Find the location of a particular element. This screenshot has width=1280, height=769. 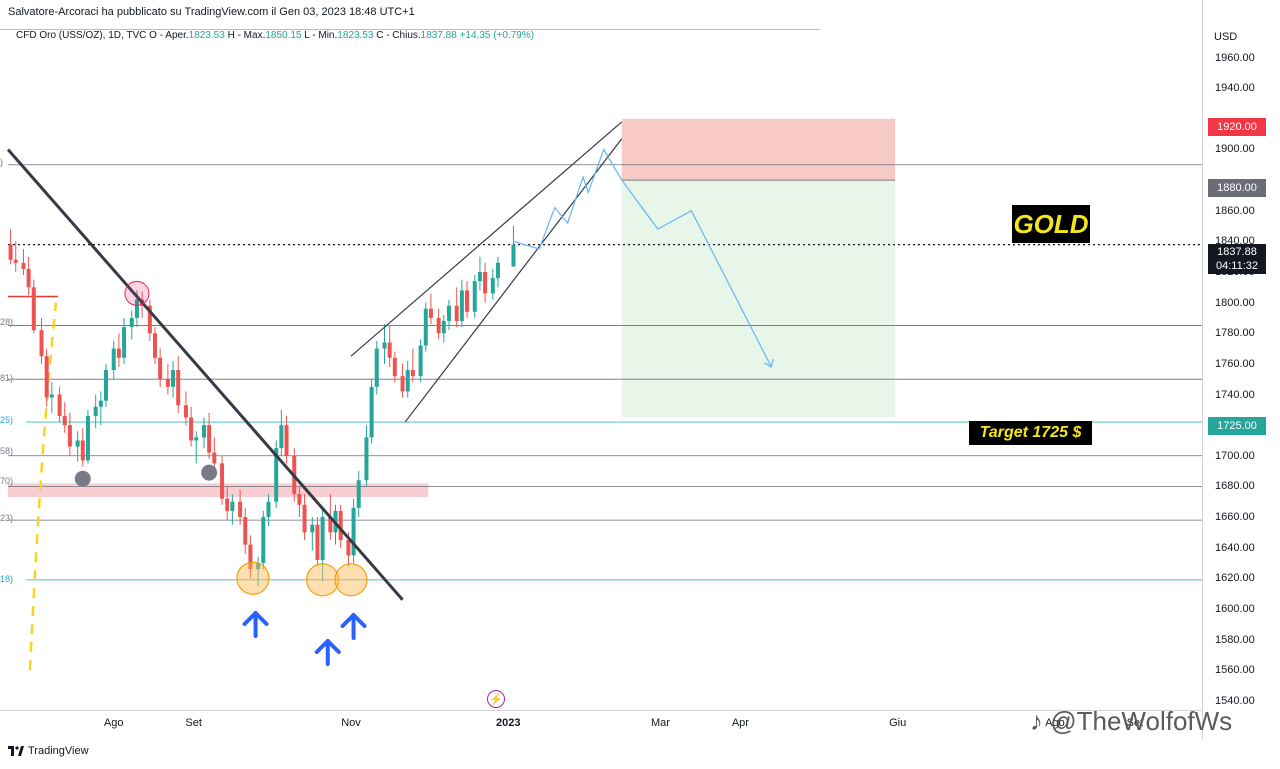

price-tick-label: 1540.00 is located at coordinates (1235, 700).